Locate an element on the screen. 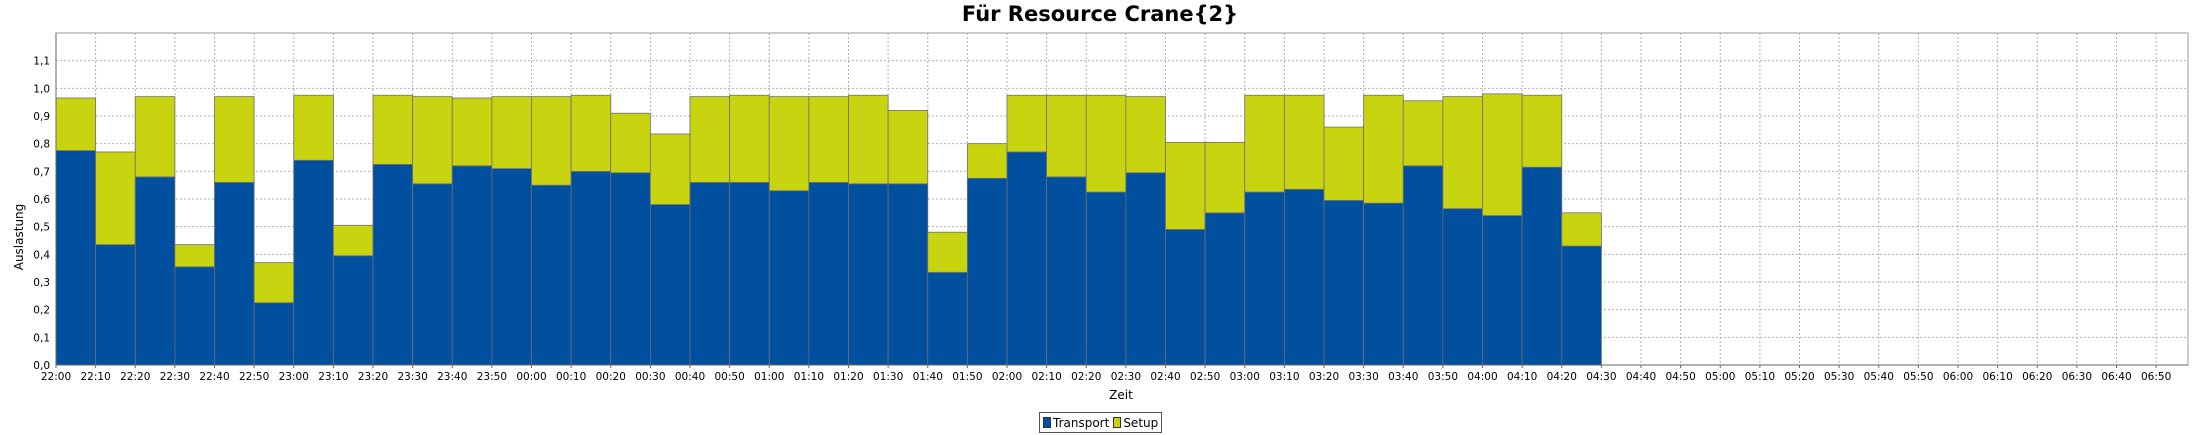  x-tick-label: 02:20 is located at coordinates (1086, 377).